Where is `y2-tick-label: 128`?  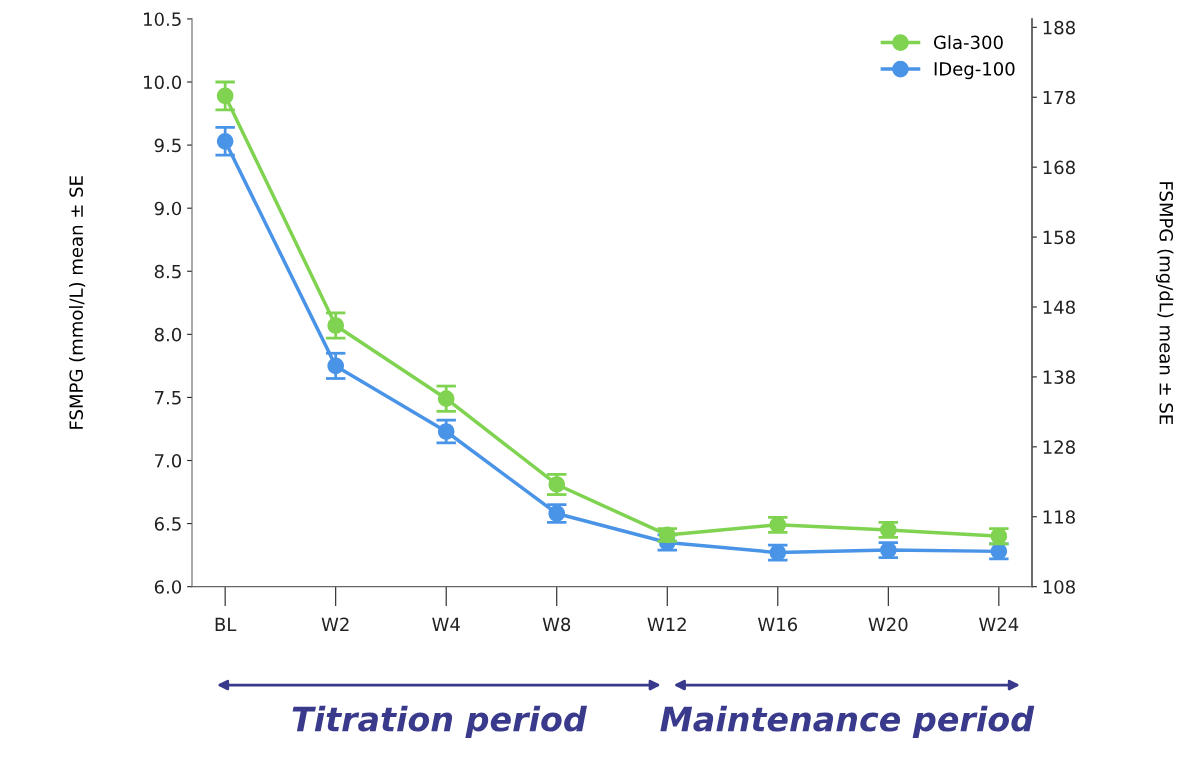
y2-tick-label: 128 is located at coordinates (1059, 447).